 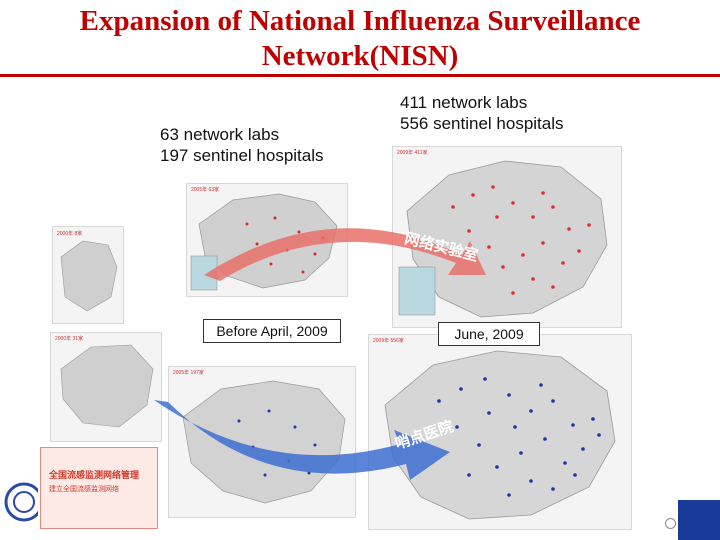 I want to click on map-hospital-2005: 2005年 197家, so click(x=262, y=442).